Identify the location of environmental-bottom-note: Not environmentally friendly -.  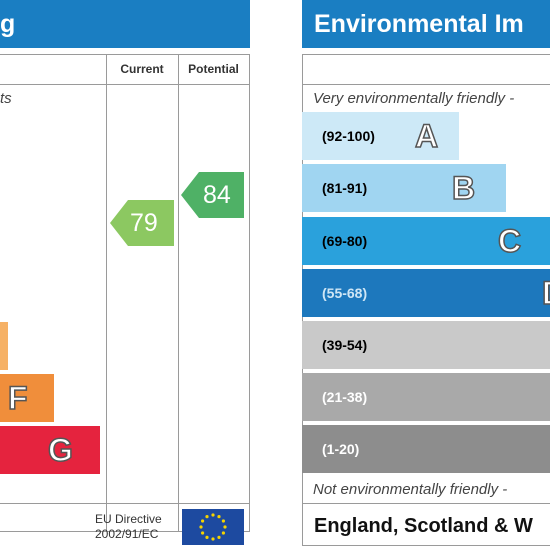
(410, 489).